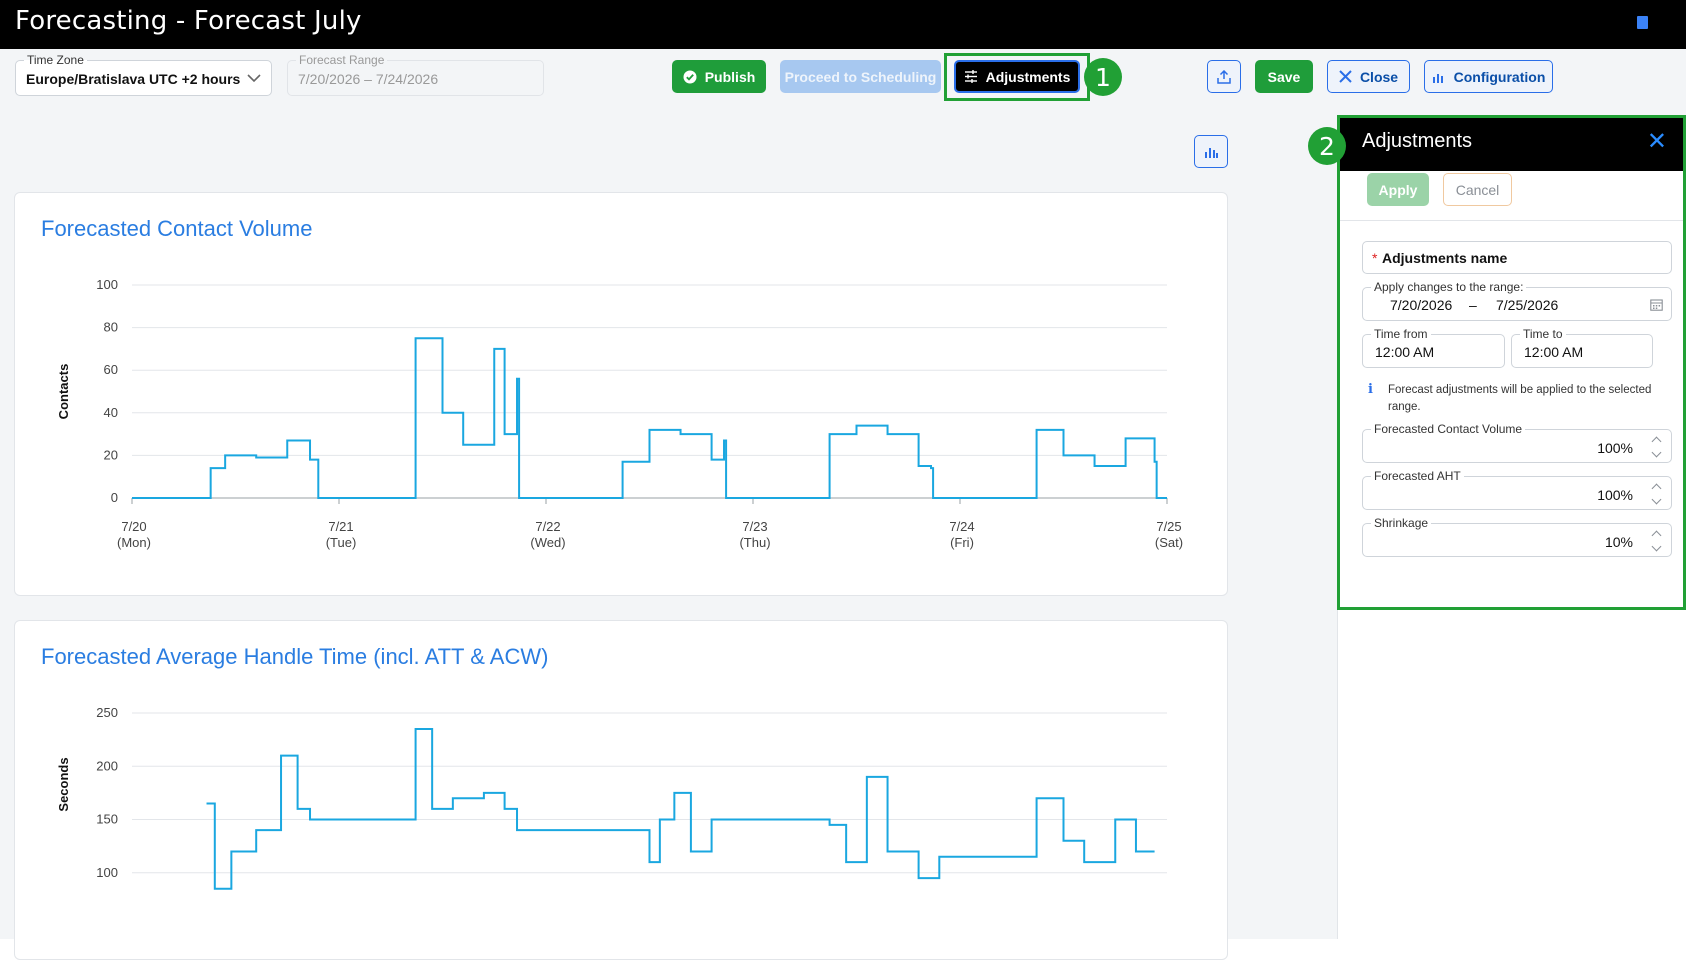 The width and height of the screenshot is (1686, 960). Describe the element at coordinates (730, 76) in the screenshot. I see `publish-label: Publish` at that location.